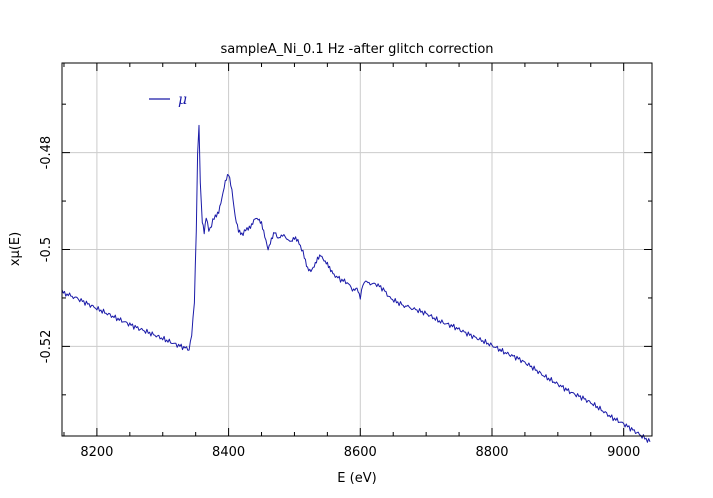  I want to click on x-tick-label: 8400, so click(228, 452).